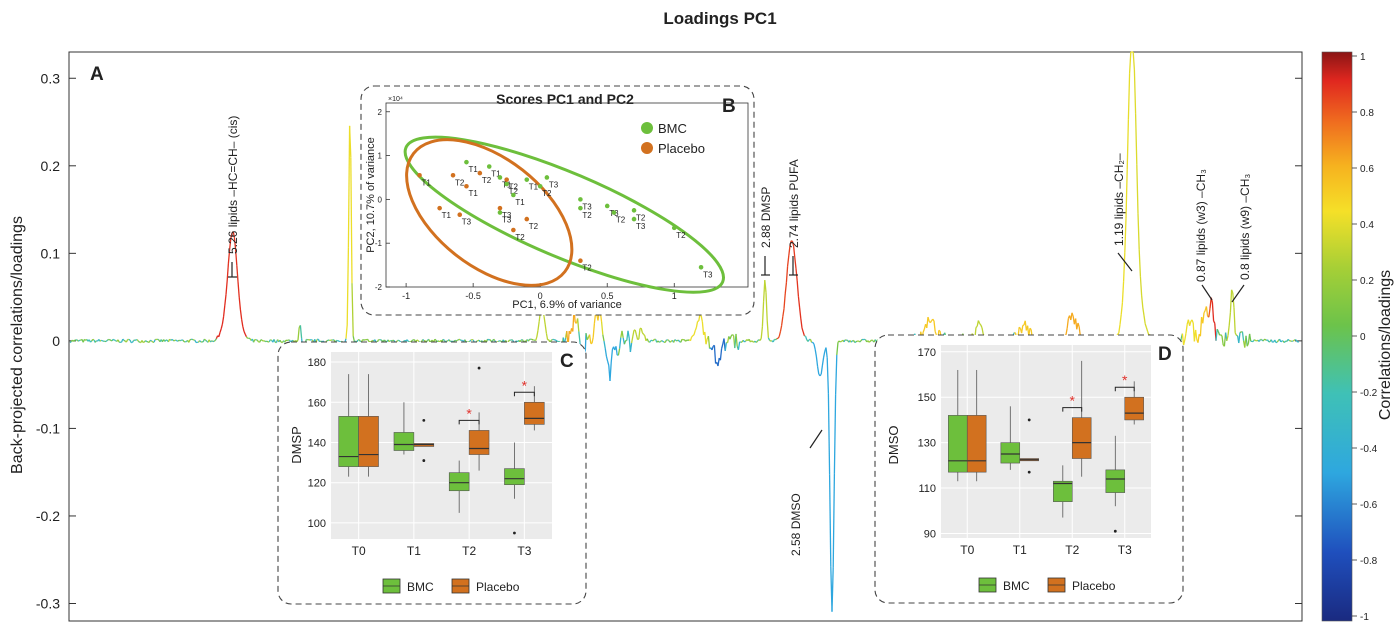 This screenshot has width=1396, height=623. What do you see at coordinates (1369, 393) in the screenshot?
I see `colorbar-tick-label: -0.2` at bounding box center [1369, 393].